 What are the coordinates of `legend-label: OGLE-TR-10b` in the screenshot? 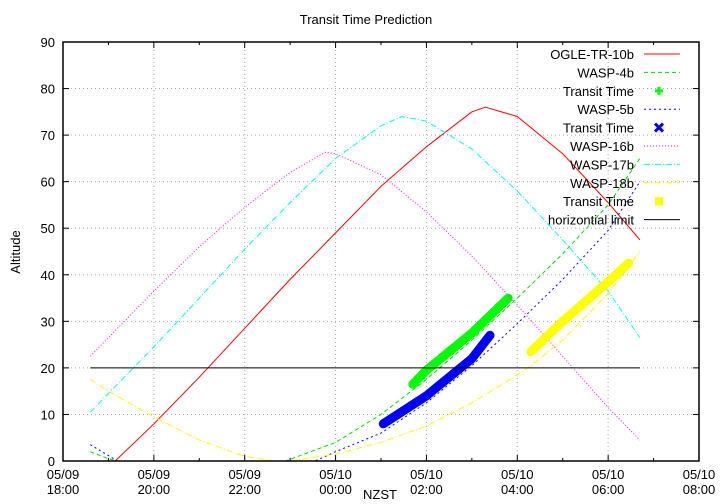 It's located at (592, 54).